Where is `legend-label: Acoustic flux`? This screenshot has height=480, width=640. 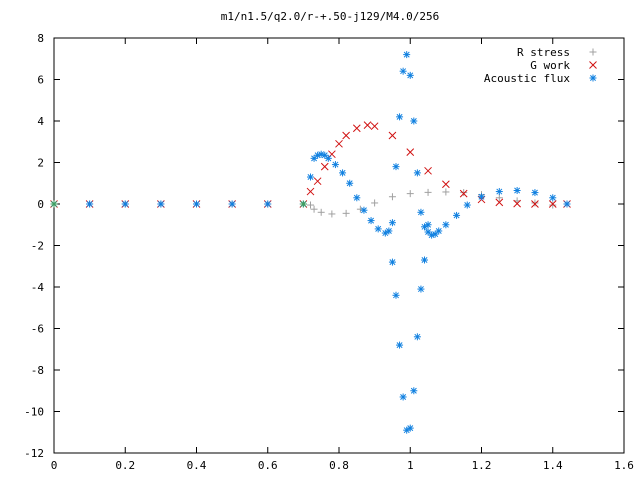 legend-label: Acoustic flux is located at coordinates (527, 78).